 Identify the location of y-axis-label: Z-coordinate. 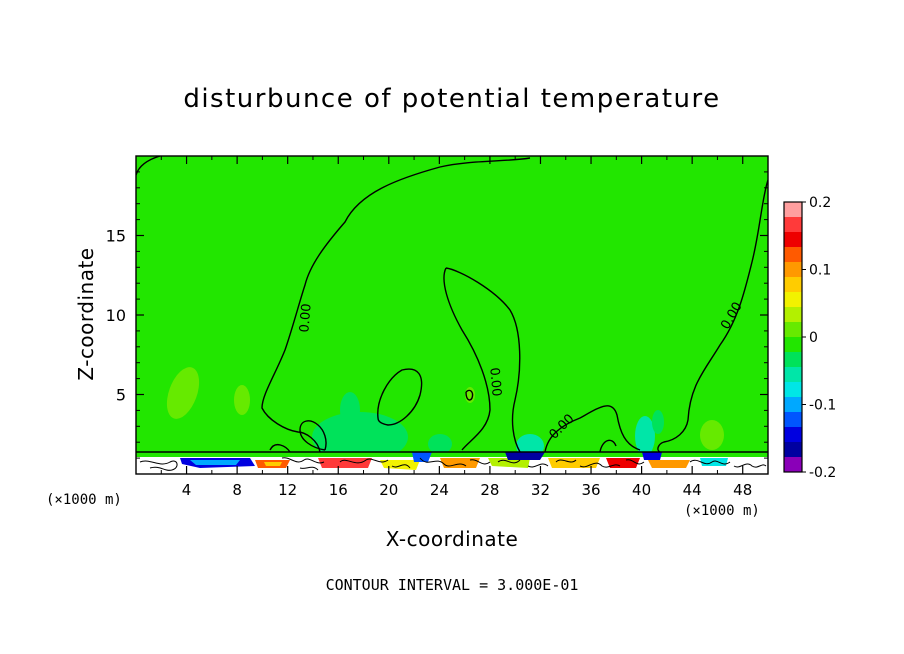
(86, 314).